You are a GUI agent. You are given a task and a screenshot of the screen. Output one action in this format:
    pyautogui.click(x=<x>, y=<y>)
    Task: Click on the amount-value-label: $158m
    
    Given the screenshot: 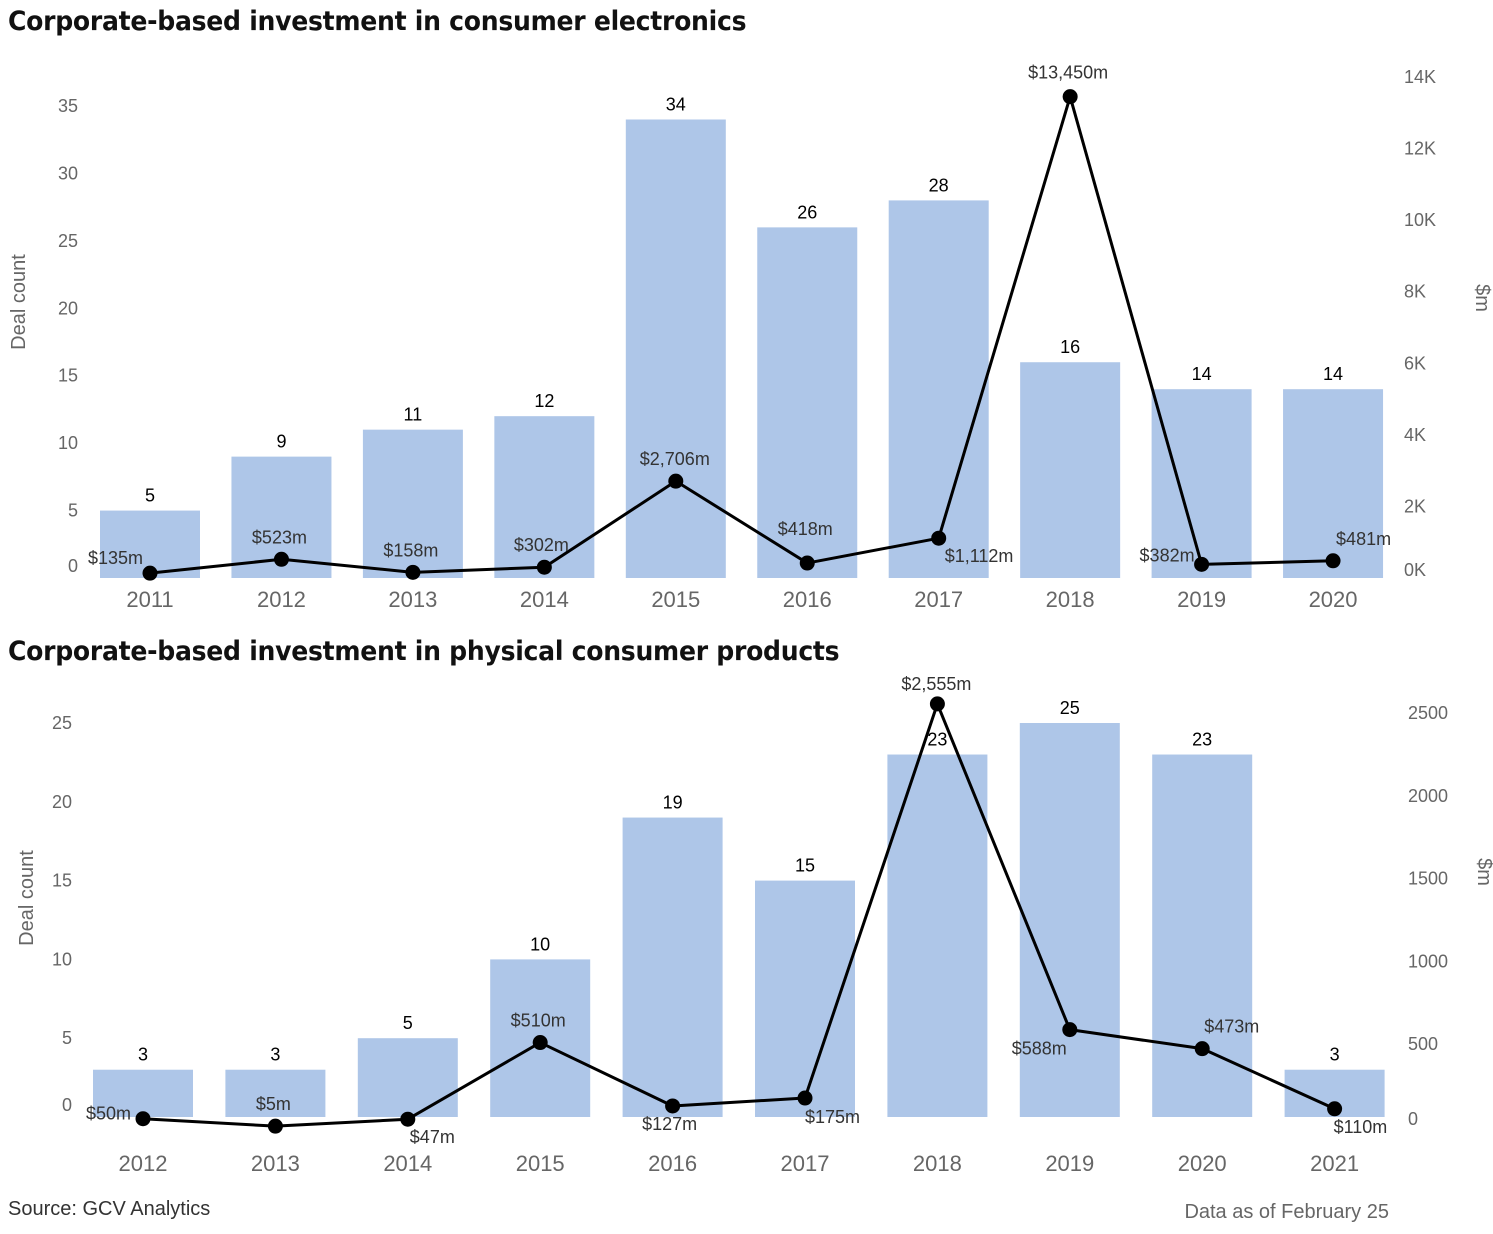 What is the action you would take?
    pyautogui.click(x=410, y=550)
    